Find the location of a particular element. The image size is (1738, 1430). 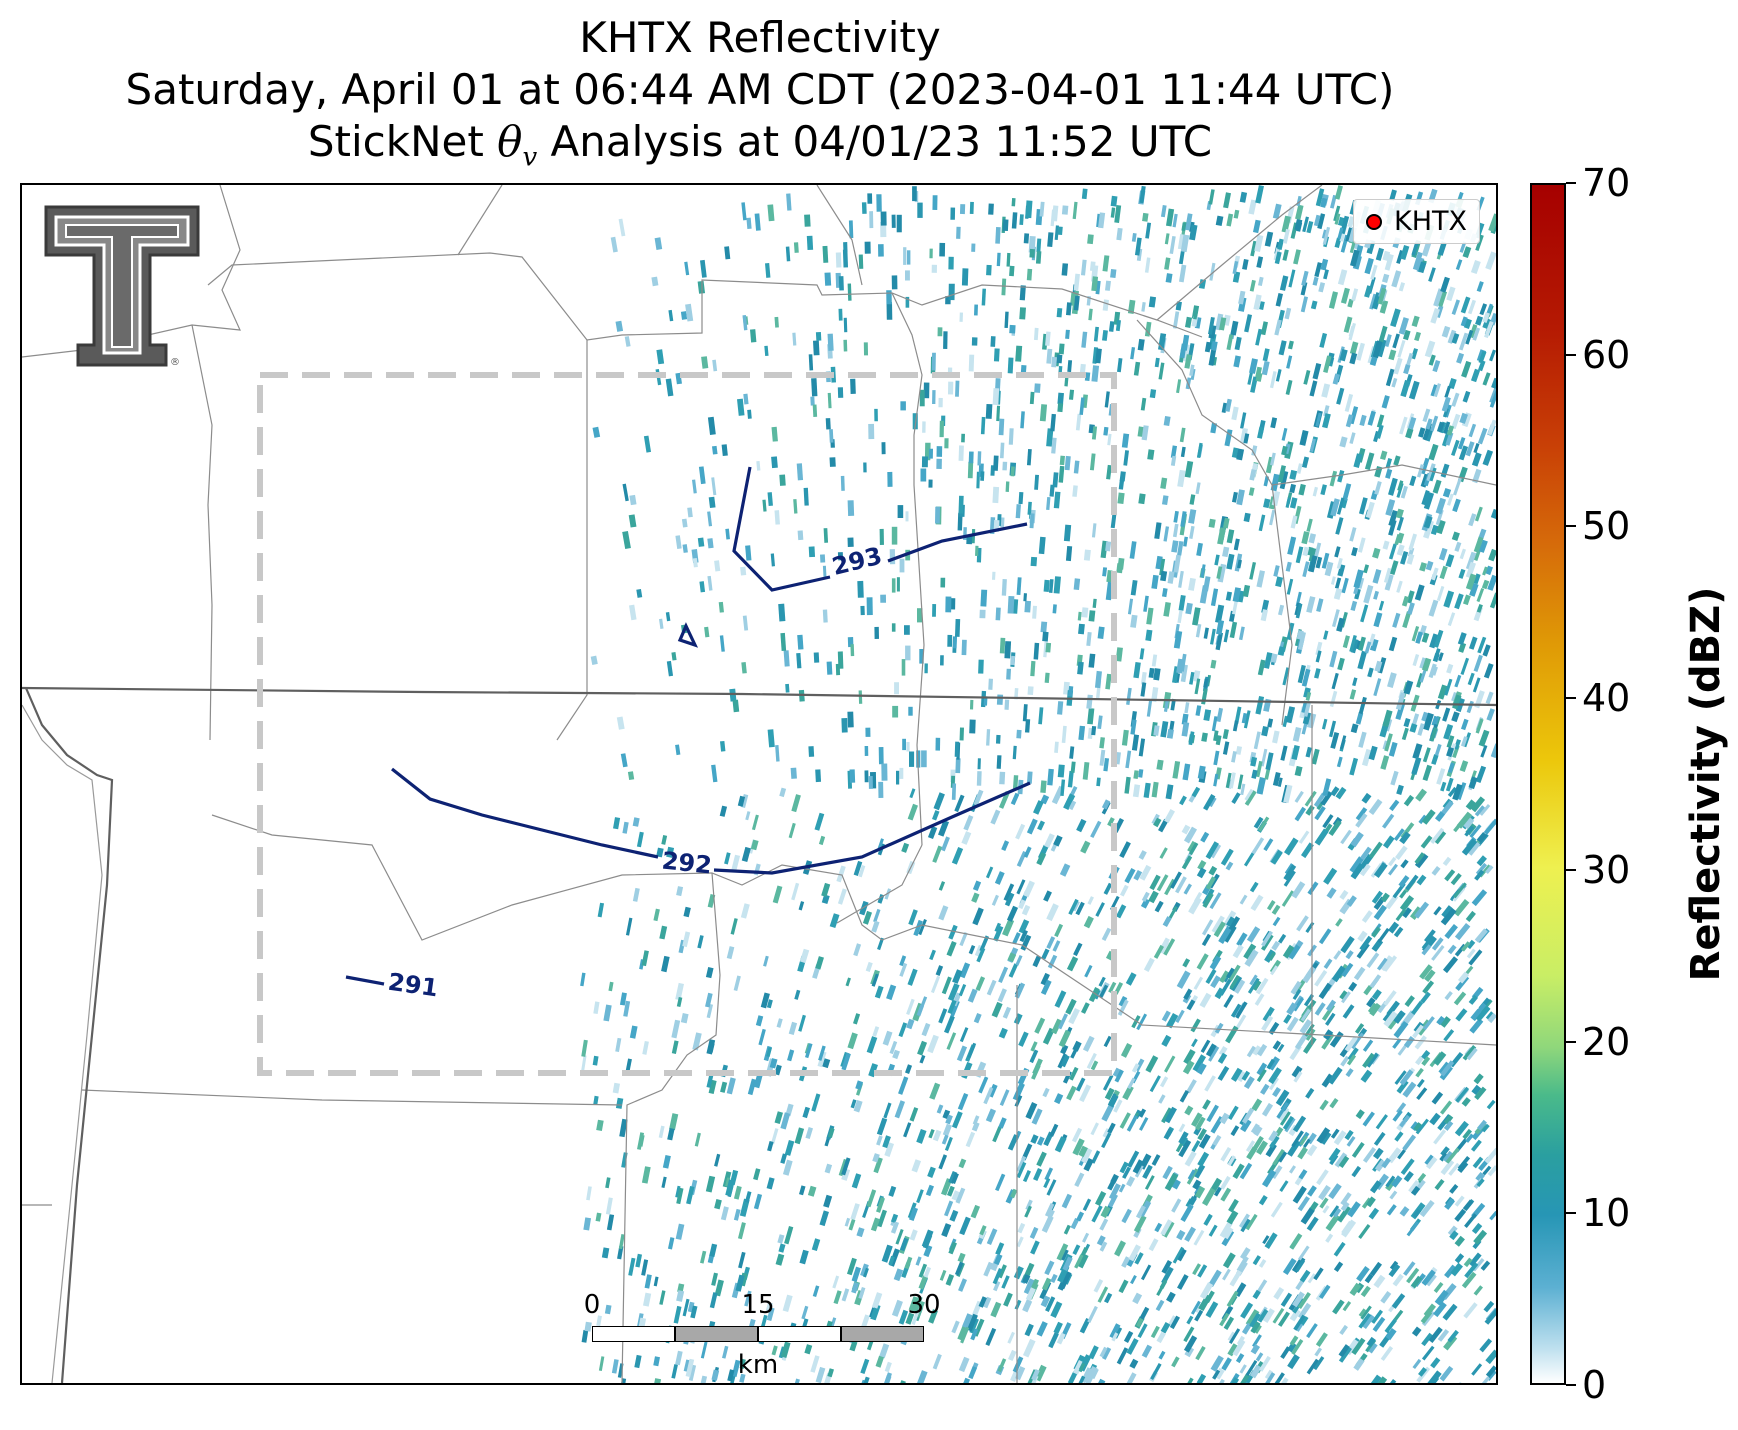

theta-symbol: θv is located at coordinates (517, 144).